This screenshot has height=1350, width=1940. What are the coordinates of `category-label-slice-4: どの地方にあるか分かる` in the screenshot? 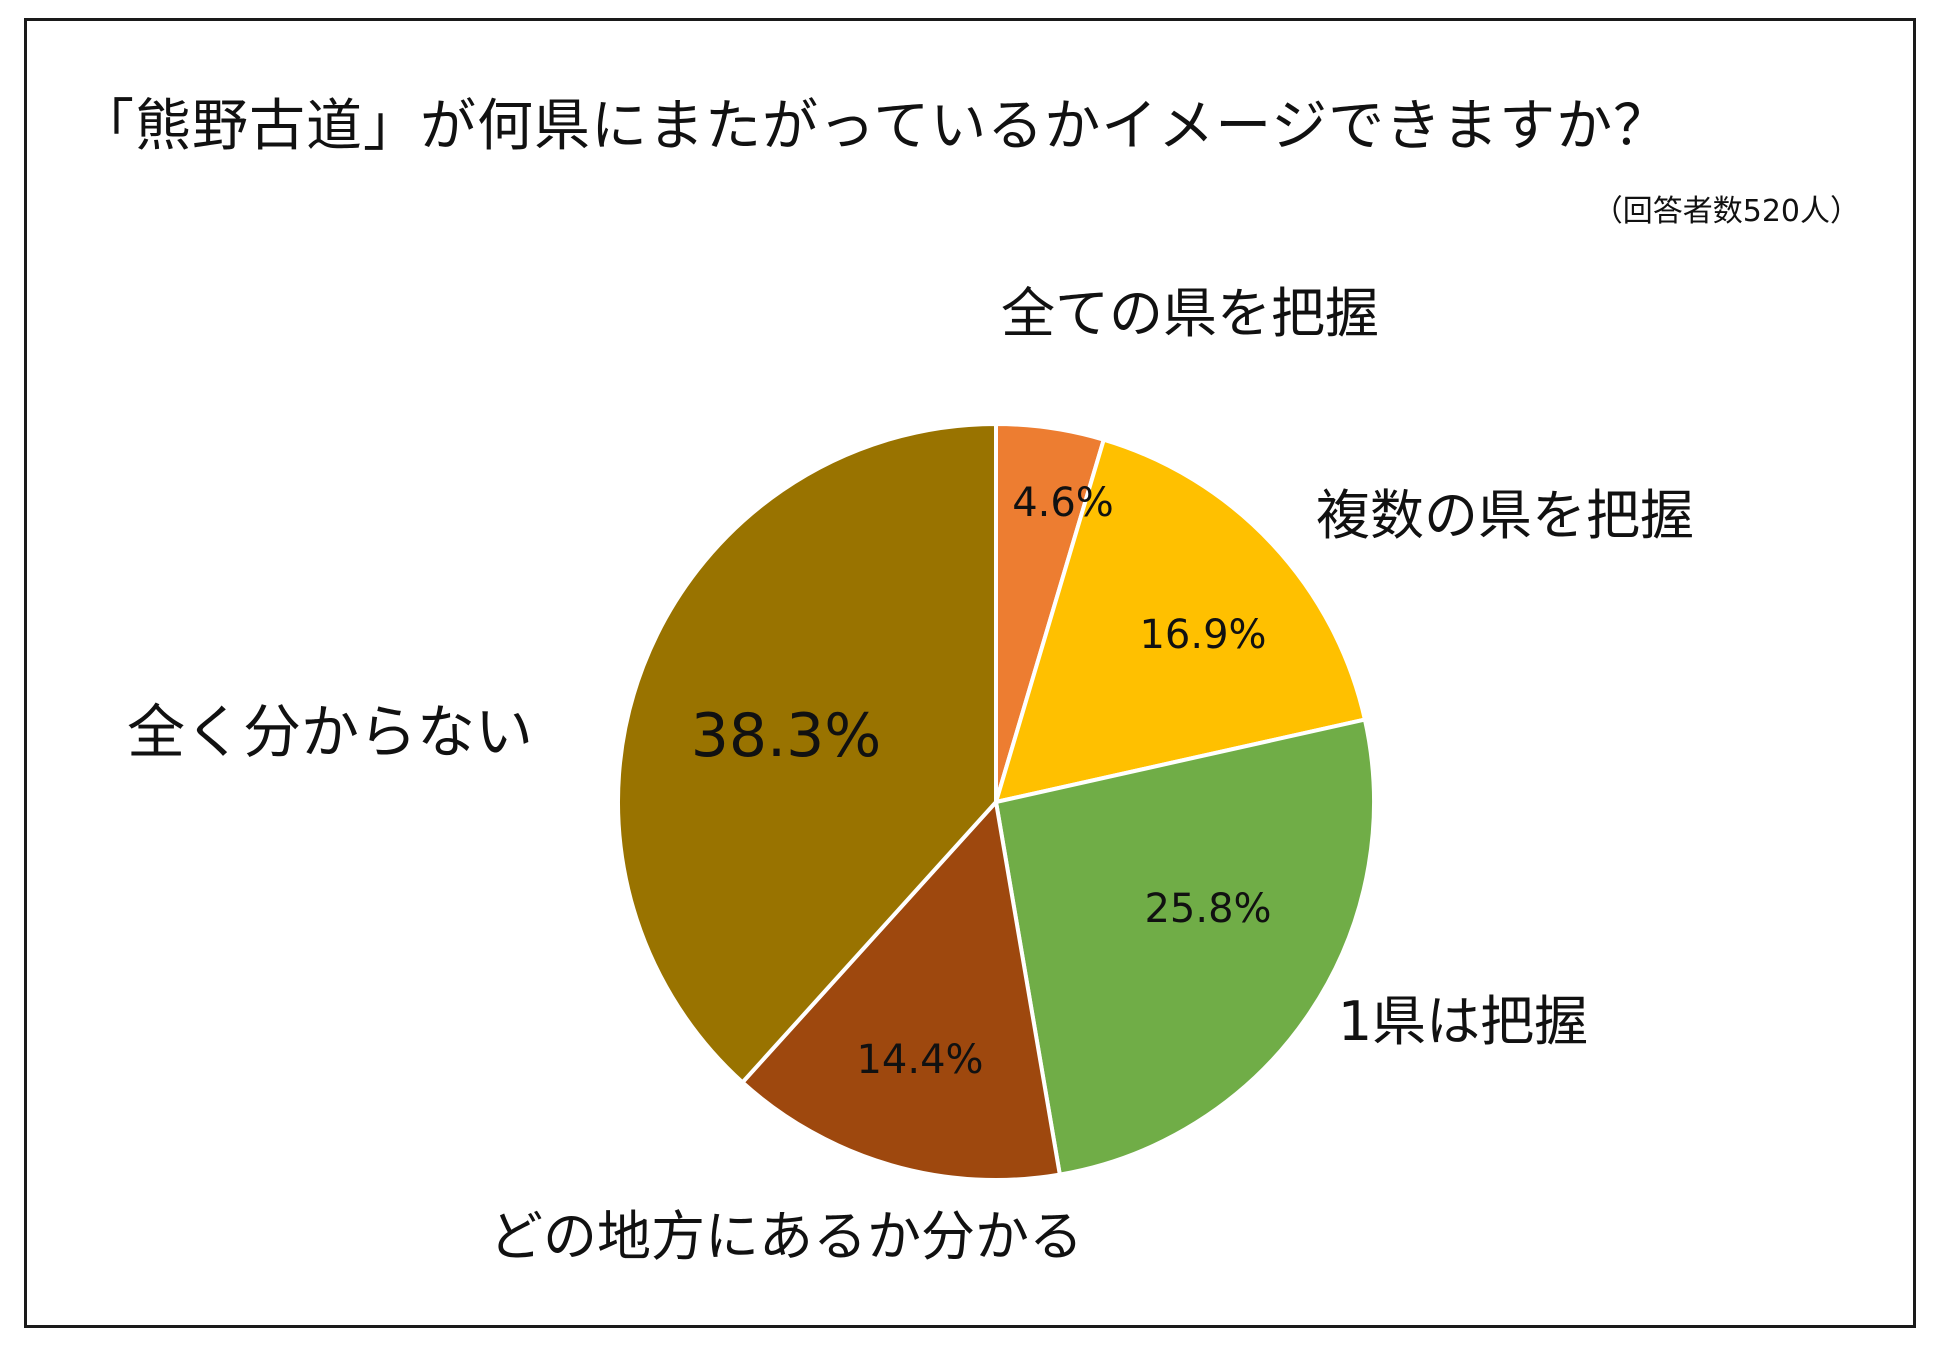 It's located at (786, 1236).